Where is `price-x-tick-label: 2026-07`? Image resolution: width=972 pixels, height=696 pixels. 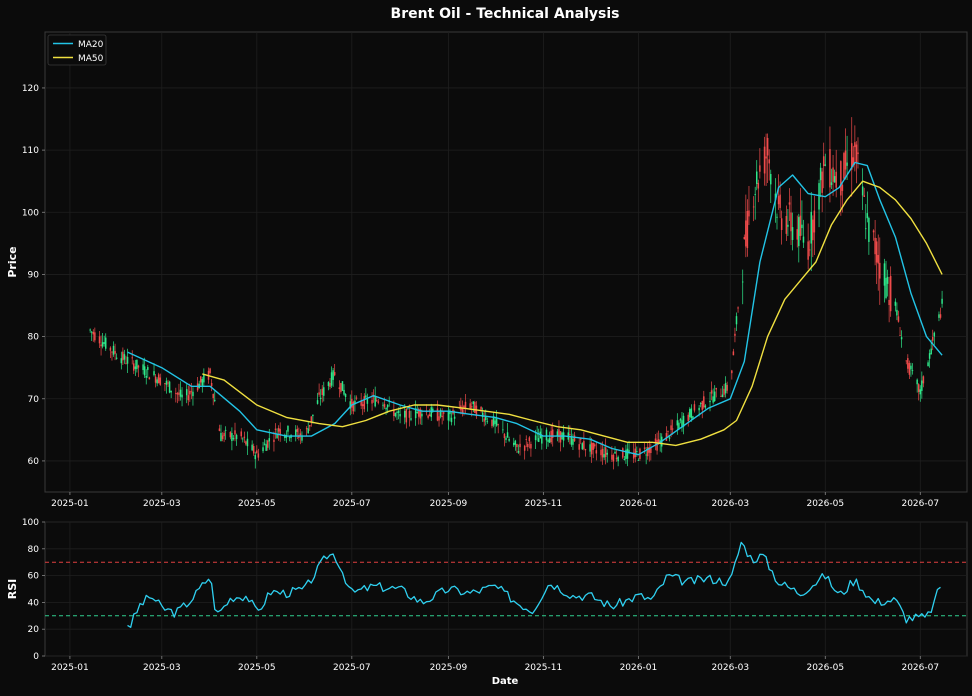 price-x-tick-label: 2026-07 is located at coordinates (920, 504).